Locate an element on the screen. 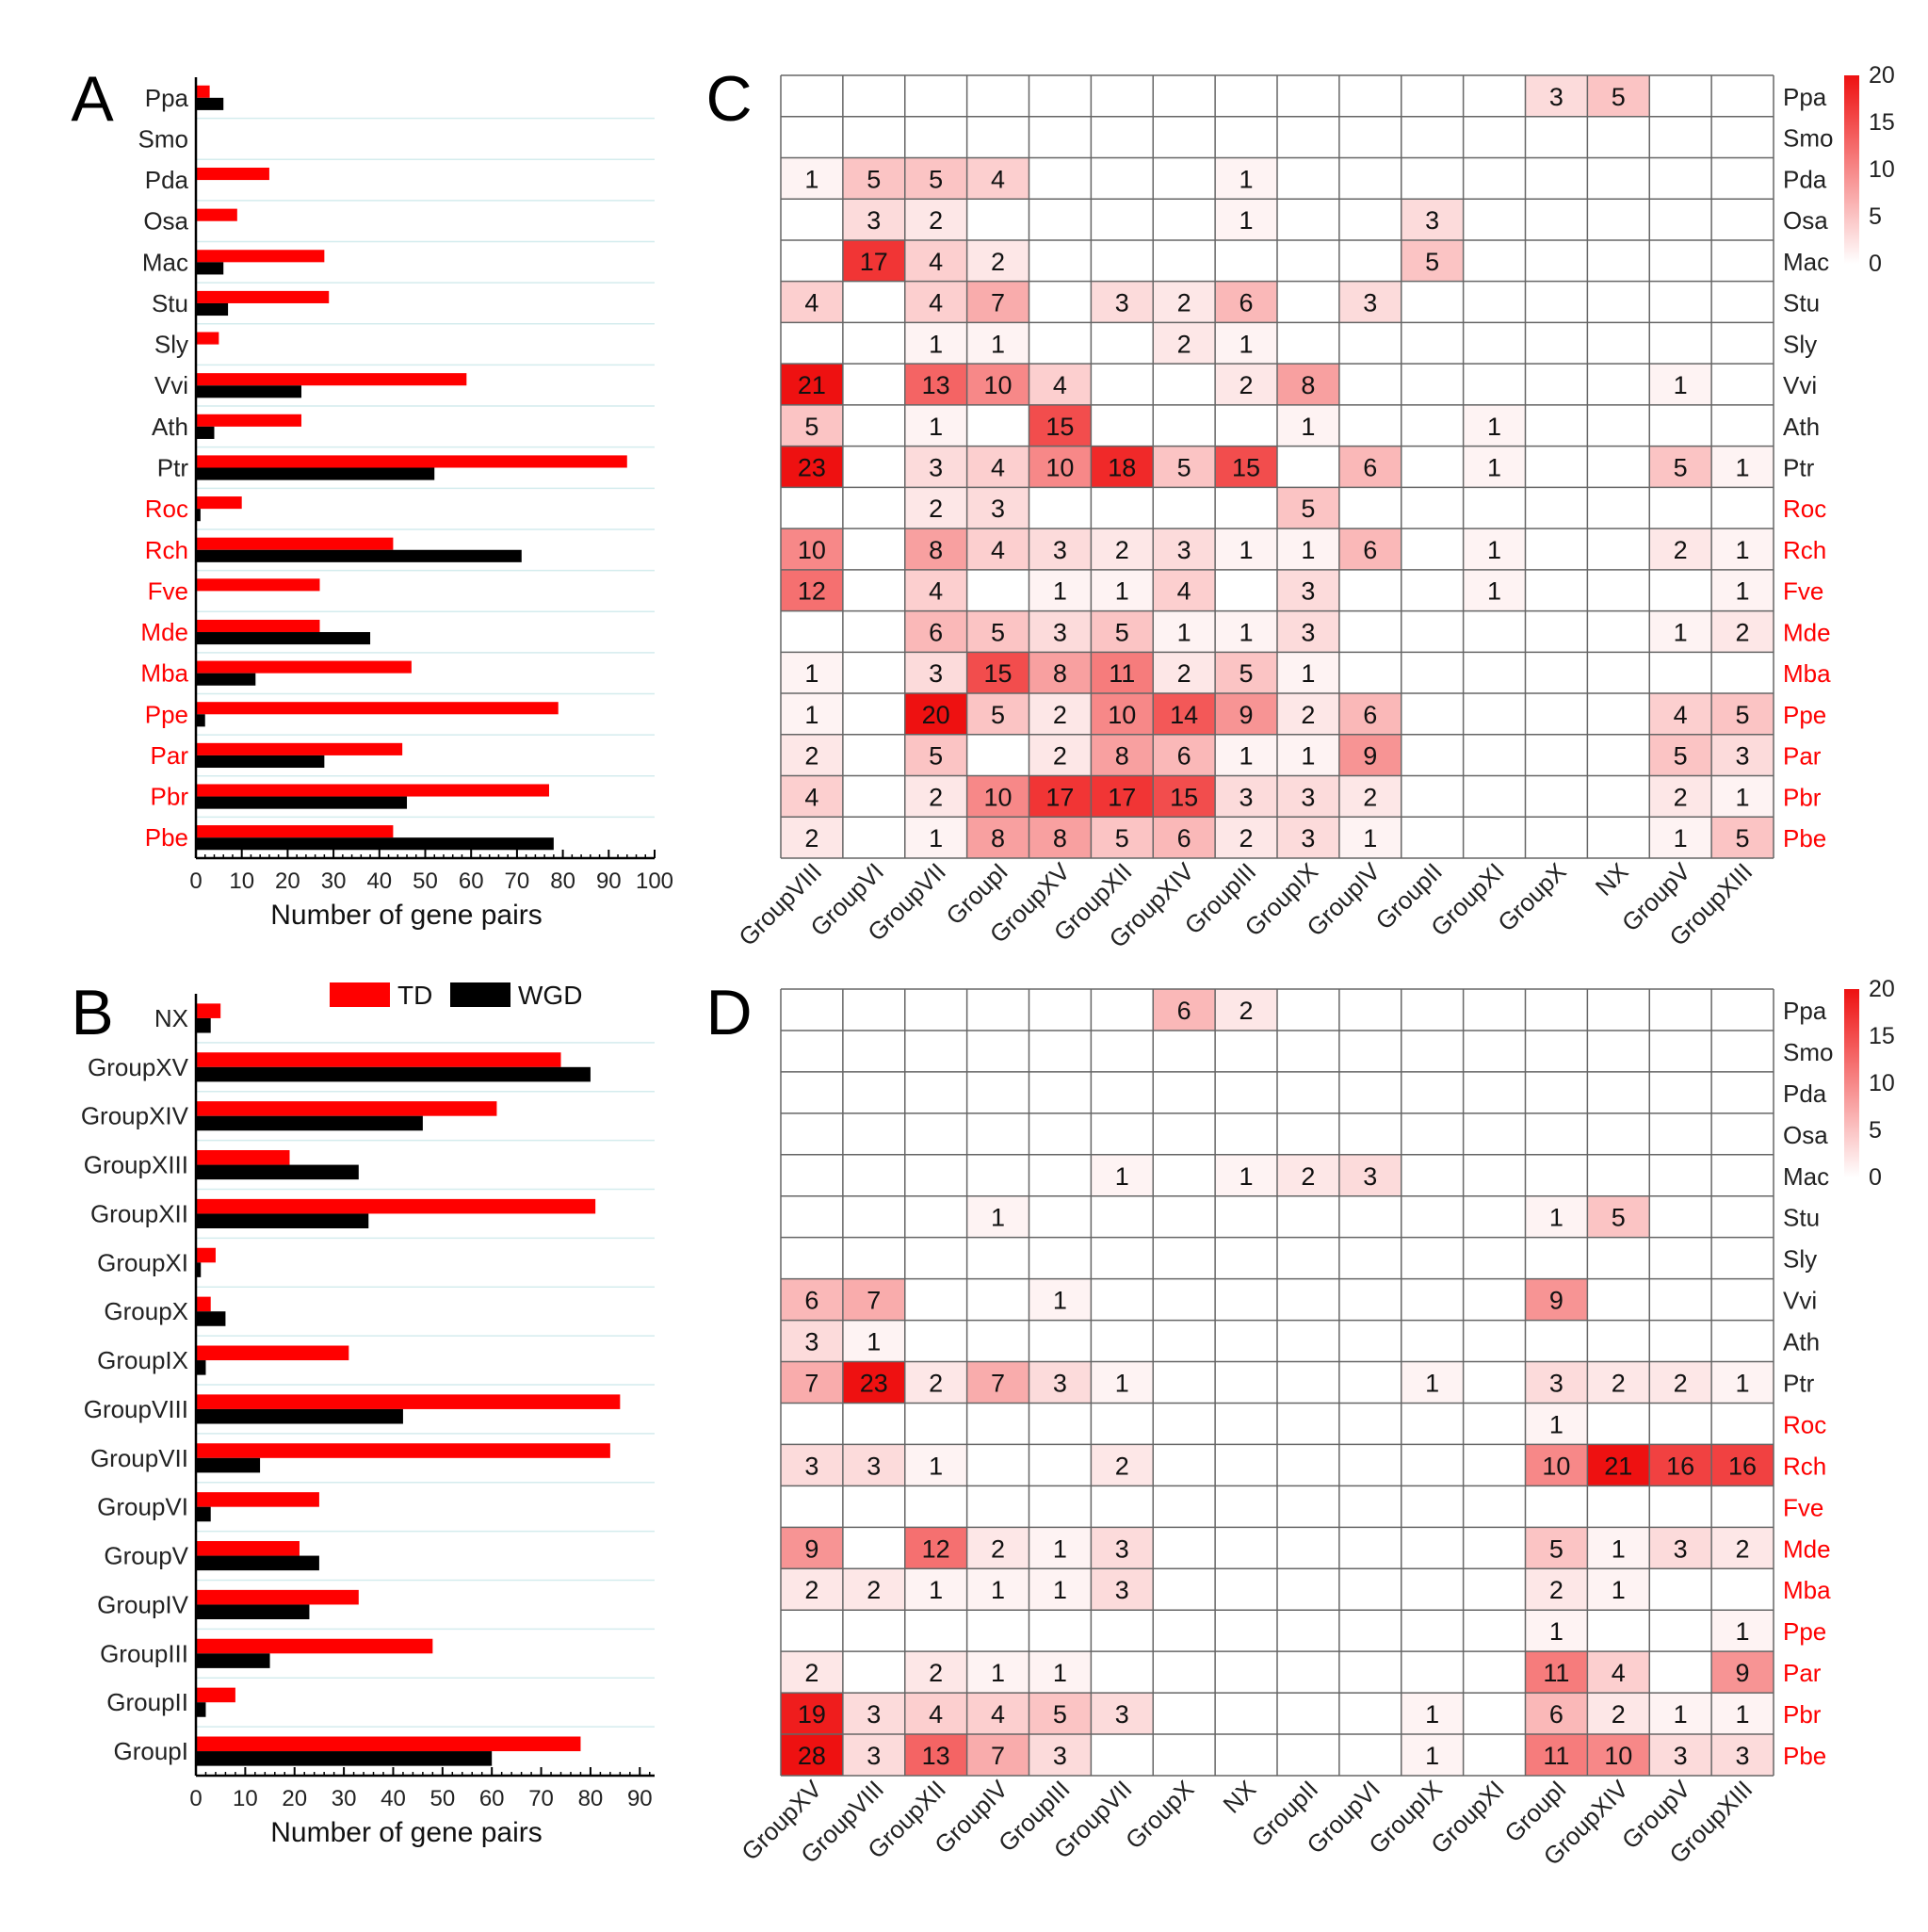  bar-td-stu is located at coordinates (263, 296).